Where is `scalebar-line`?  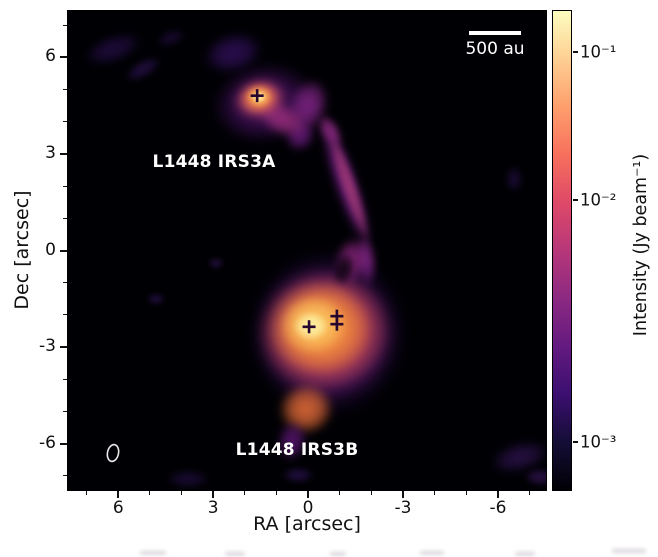
scalebar-line is located at coordinates (495, 33).